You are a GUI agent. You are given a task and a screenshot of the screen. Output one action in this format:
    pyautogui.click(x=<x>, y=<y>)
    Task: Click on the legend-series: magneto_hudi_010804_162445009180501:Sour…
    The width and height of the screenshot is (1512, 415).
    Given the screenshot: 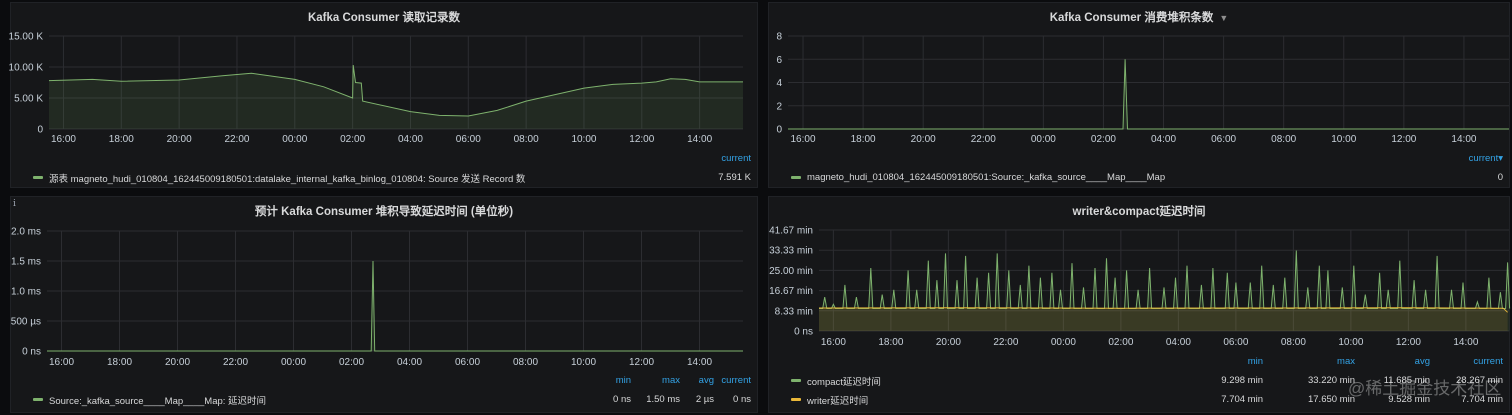 What is the action you would take?
    pyautogui.click(x=1107, y=177)
    